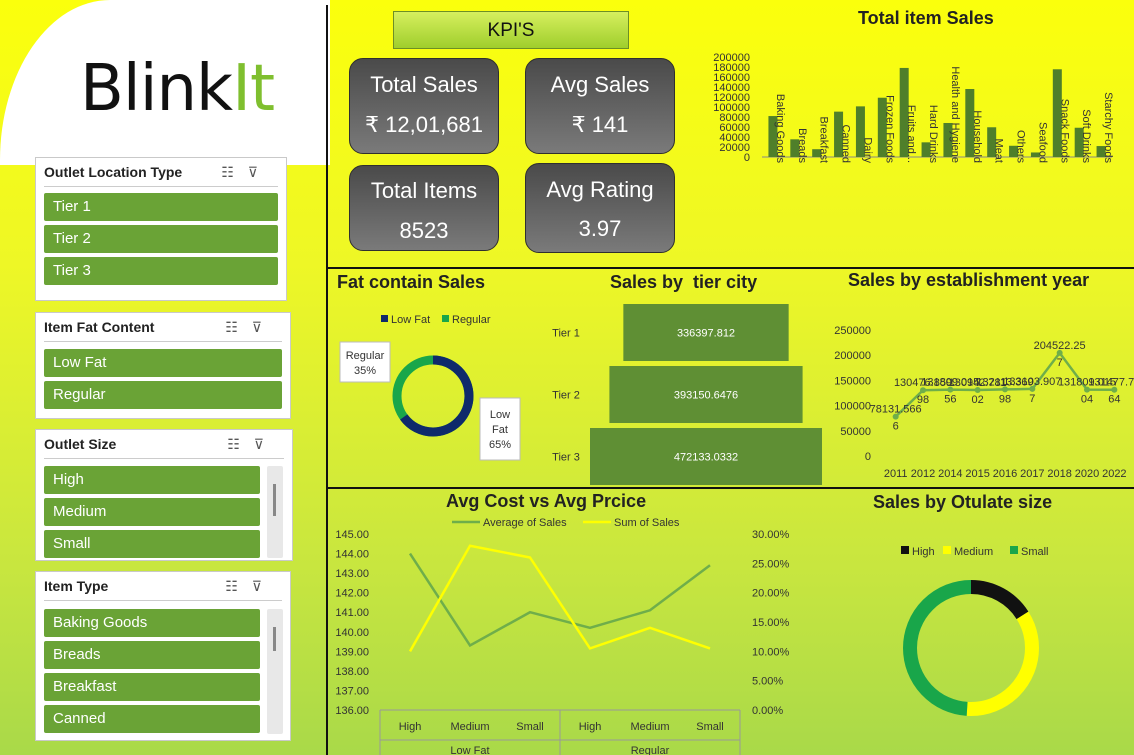  What do you see at coordinates (923, 383) in the screenshot?
I see `point-label: 130476.859` at bounding box center [923, 383].